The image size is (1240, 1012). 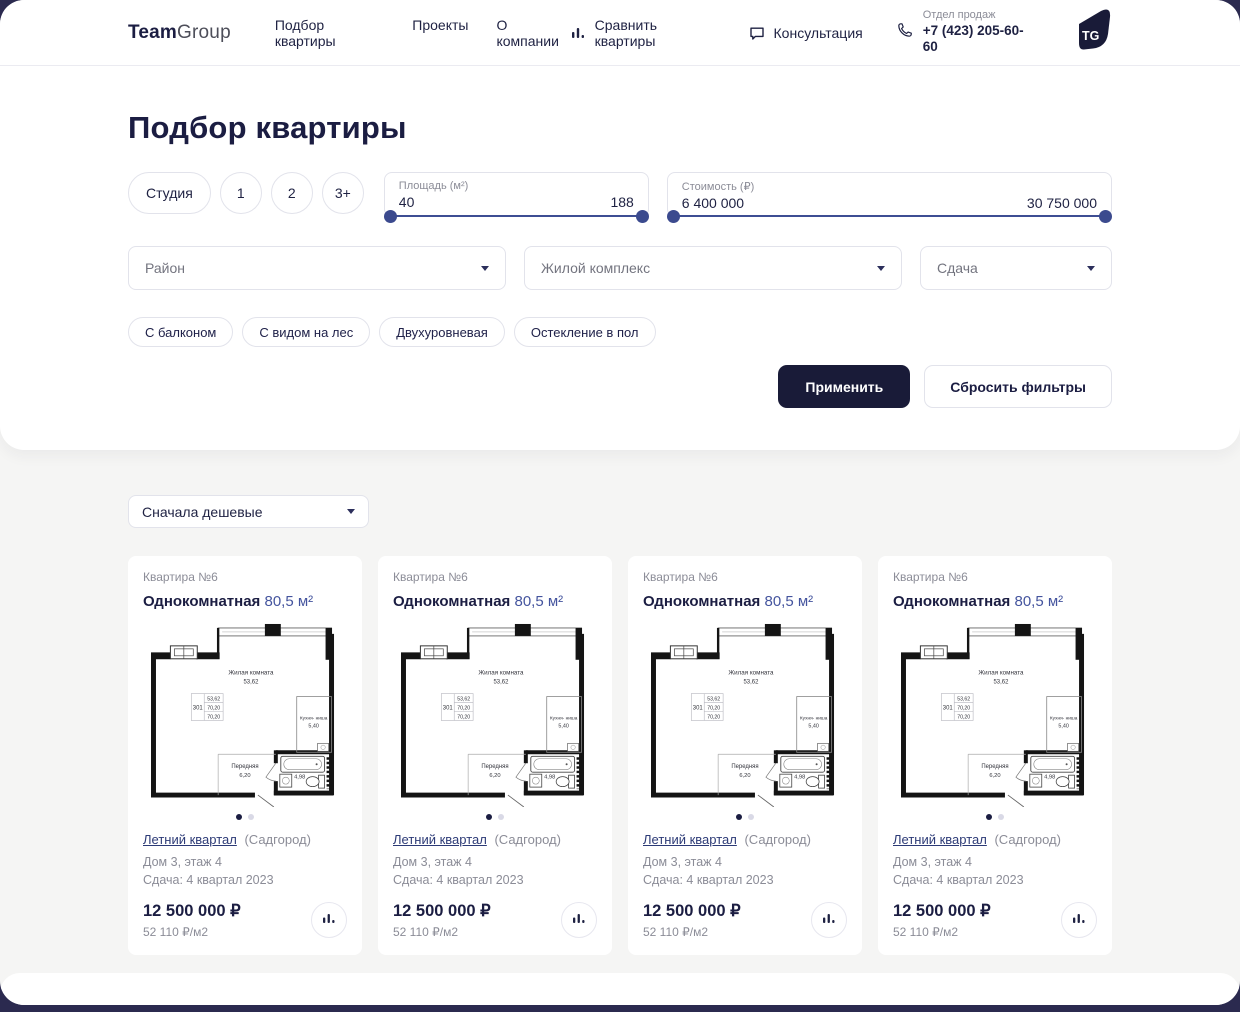 What do you see at coordinates (584, 332) in the screenshot?
I see `tag-floor-glazing: Остекление в пол` at bounding box center [584, 332].